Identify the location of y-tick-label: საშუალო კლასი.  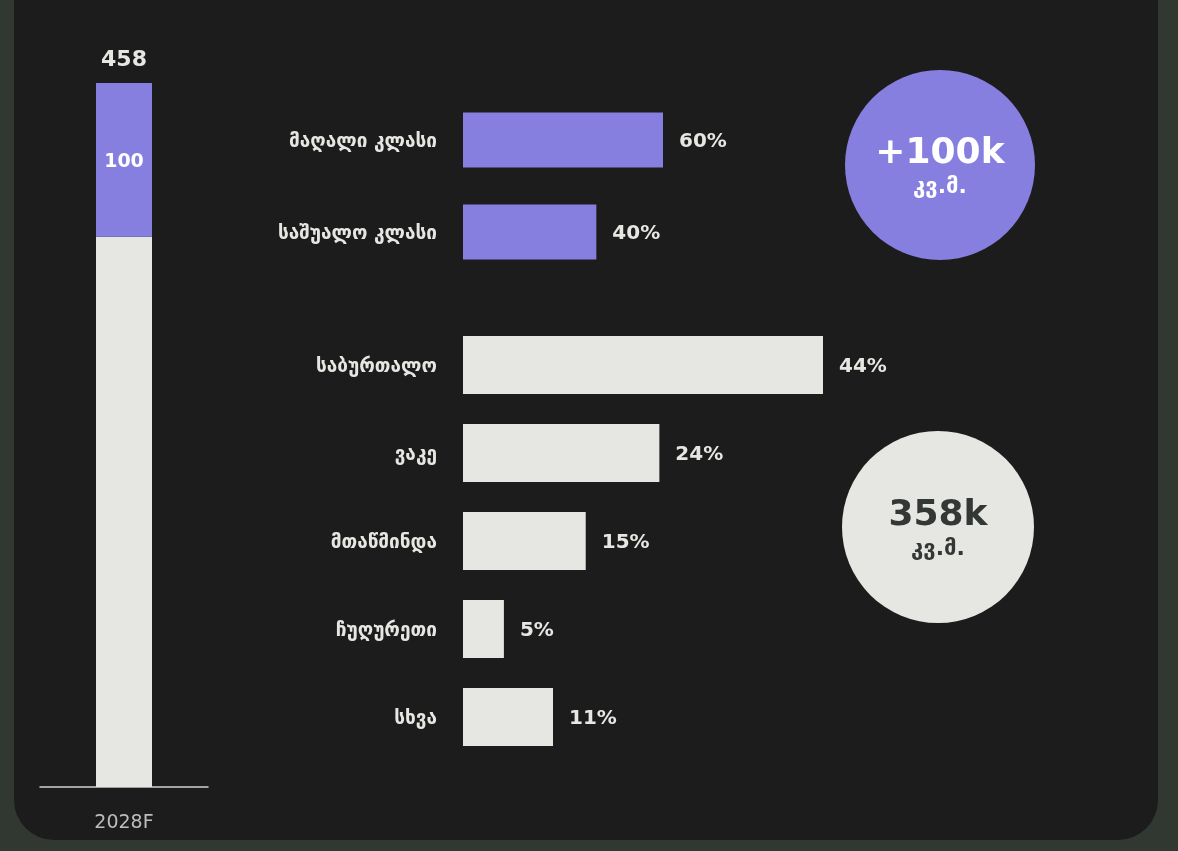
(357, 232).